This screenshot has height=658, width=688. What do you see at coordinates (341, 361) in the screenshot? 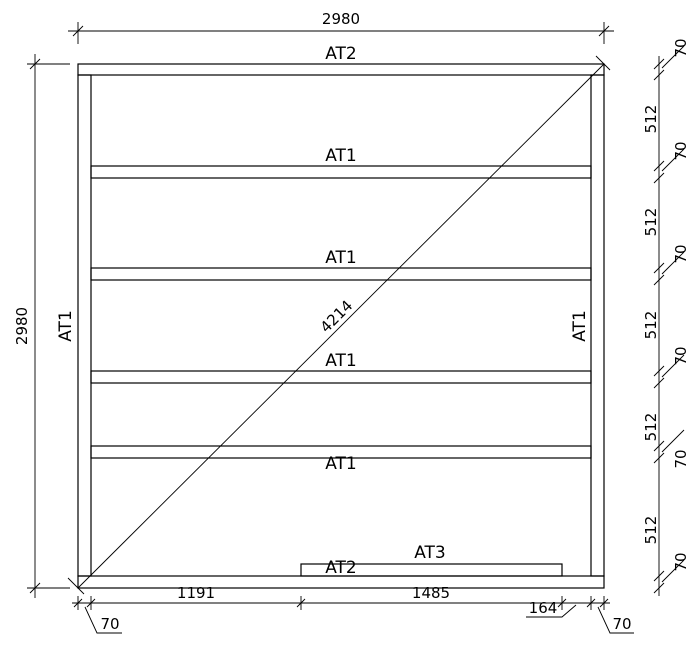
I see `noggin-3-label: AT1` at bounding box center [341, 361].